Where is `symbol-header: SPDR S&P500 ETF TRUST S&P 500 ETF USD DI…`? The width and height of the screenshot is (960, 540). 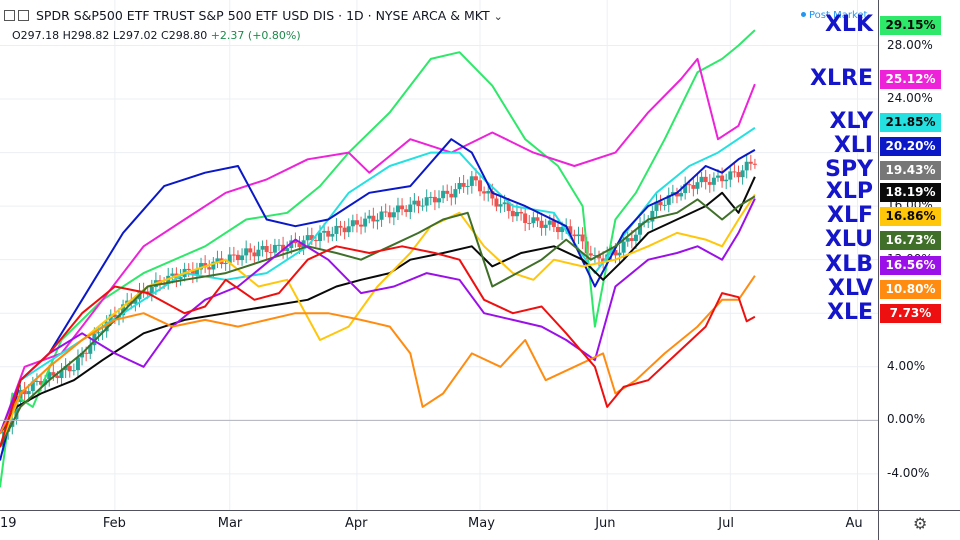
symbol-header: SPDR S&P500 ETF TRUST S&P 500 ETF USD DI… is located at coordinates (253, 15).